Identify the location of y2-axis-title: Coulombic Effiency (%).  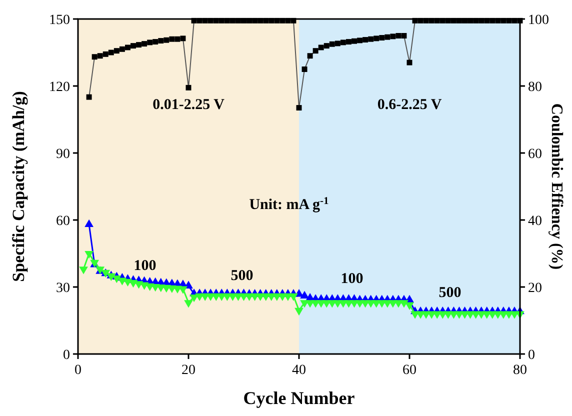
(556, 186).